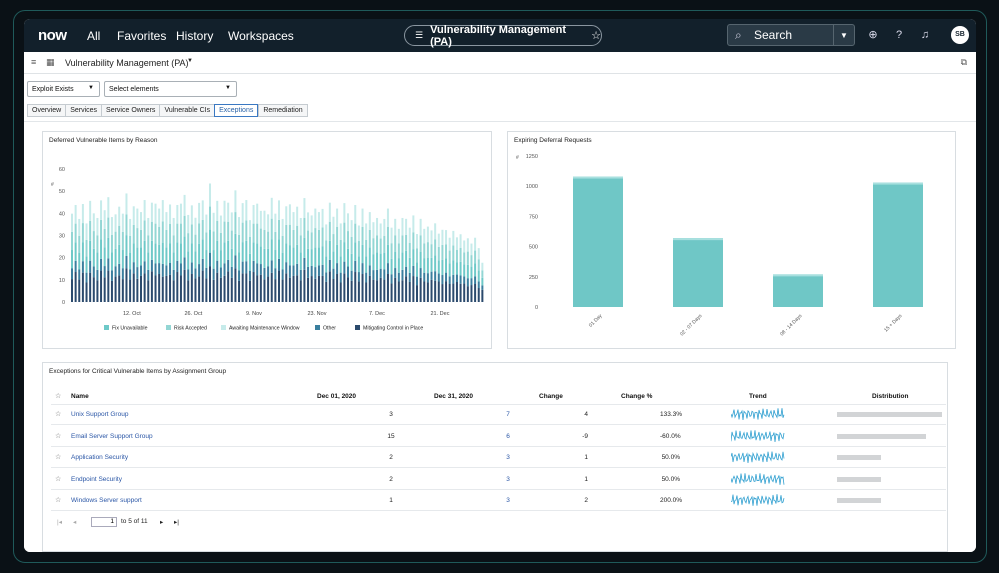 The image size is (999, 573). I want to click on trend-line, so click(758, 457).